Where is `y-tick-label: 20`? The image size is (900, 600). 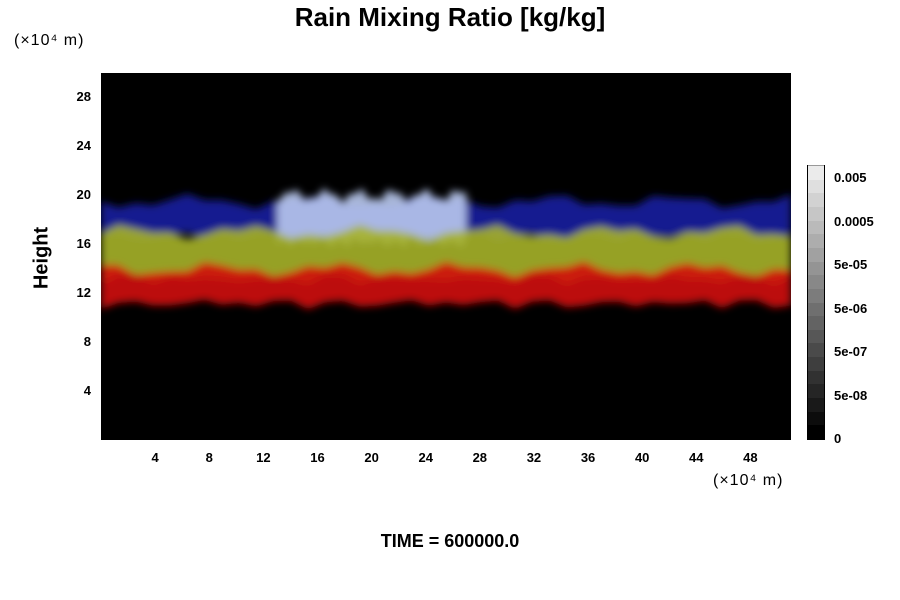
y-tick-label: 20 is located at coordinates (83, 195).